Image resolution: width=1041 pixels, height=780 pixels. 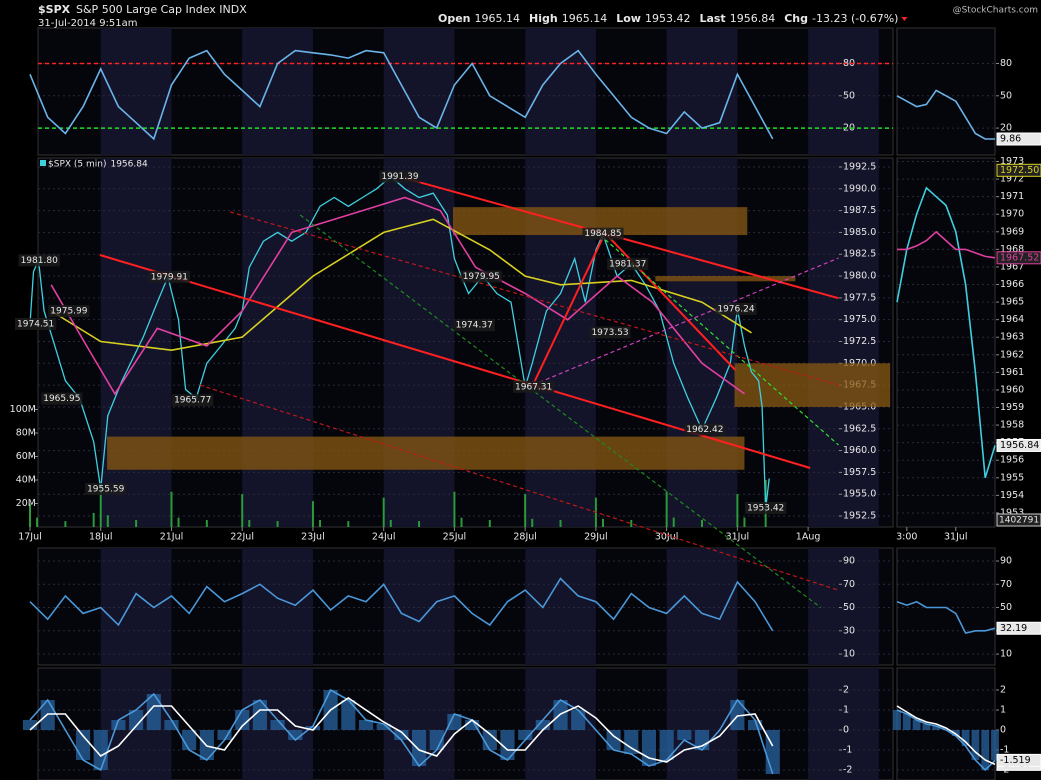 What do you see at coordinates (859, 516) in the screenshot?
I see `y-tick-label: 1952.5` at bounding box center [859, 516].